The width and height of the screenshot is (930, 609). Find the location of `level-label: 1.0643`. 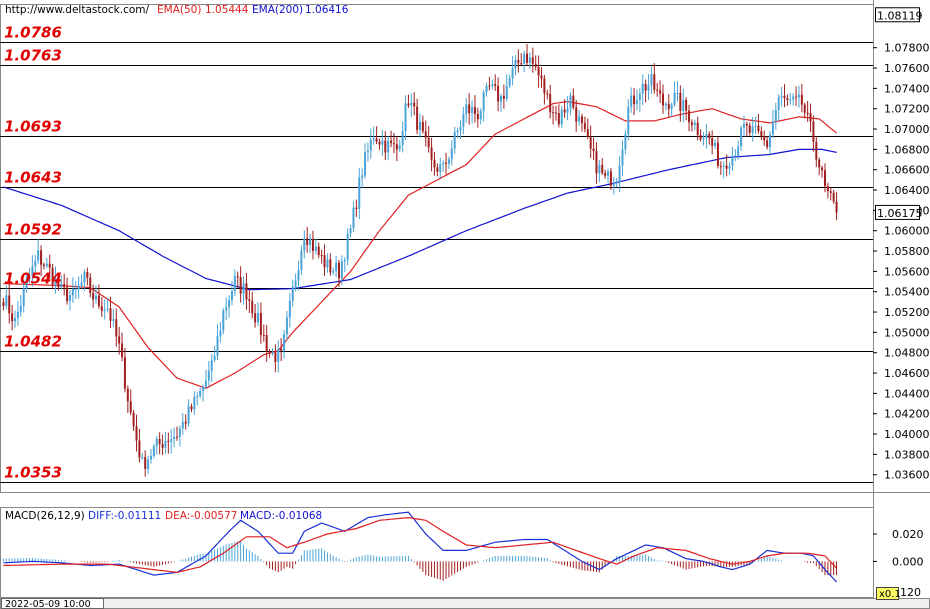

level-label: 1.0643 is located at coordinates (33, 178).